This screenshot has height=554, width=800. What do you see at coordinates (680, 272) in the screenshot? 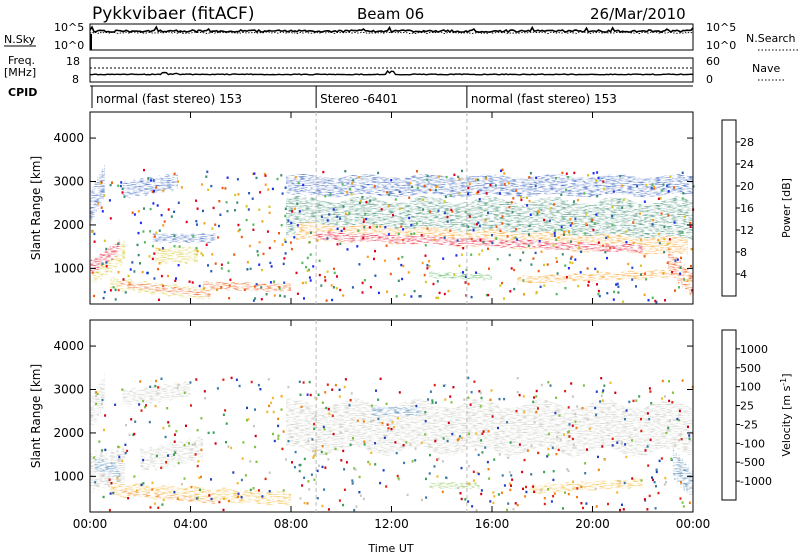
I see `power-end` at bounding box center [680, 272].